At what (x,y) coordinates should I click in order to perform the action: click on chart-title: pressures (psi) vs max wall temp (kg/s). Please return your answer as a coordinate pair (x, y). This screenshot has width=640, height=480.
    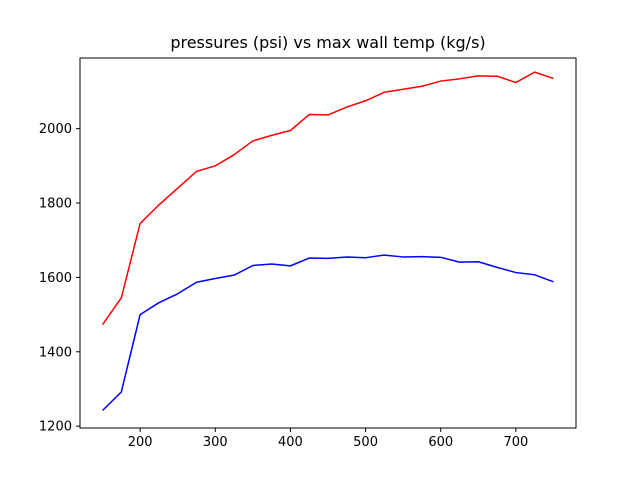
    Looking at the image, I should click on (328, 42).